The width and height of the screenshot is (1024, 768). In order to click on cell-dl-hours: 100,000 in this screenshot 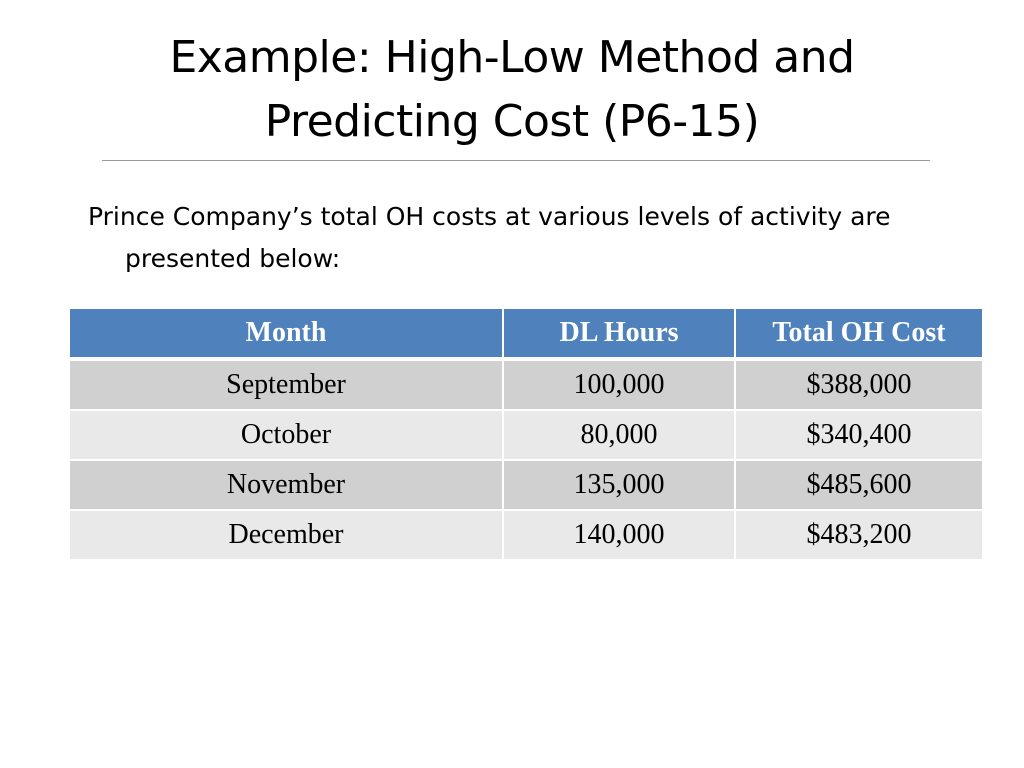, I will do `click(619, 384)`.